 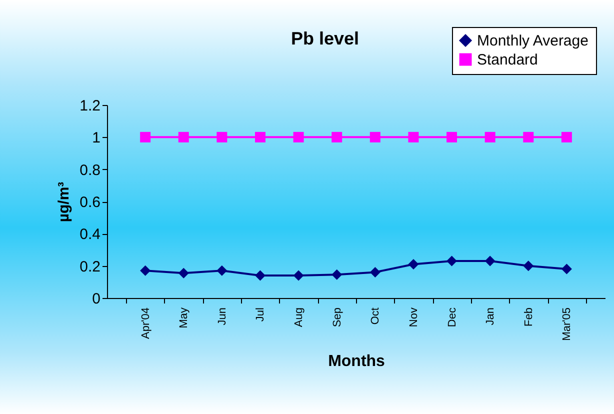 What do you see at coordinates (222, 317) in the screenshot?
I see `x-tick-label: Jun` at bounding box center [222, 317].